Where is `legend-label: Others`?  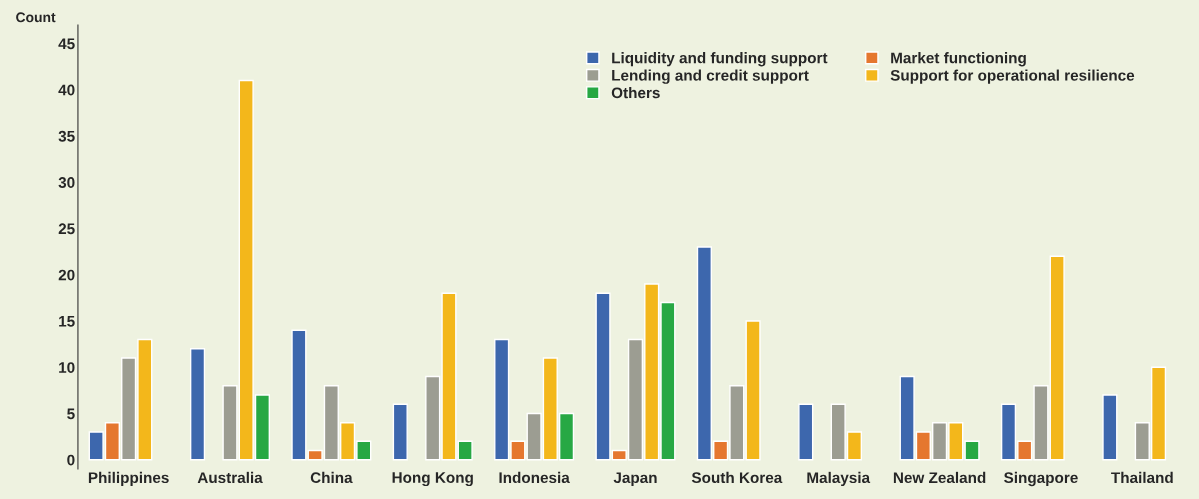
legend-label: Others is located at coordinates (635, 93).